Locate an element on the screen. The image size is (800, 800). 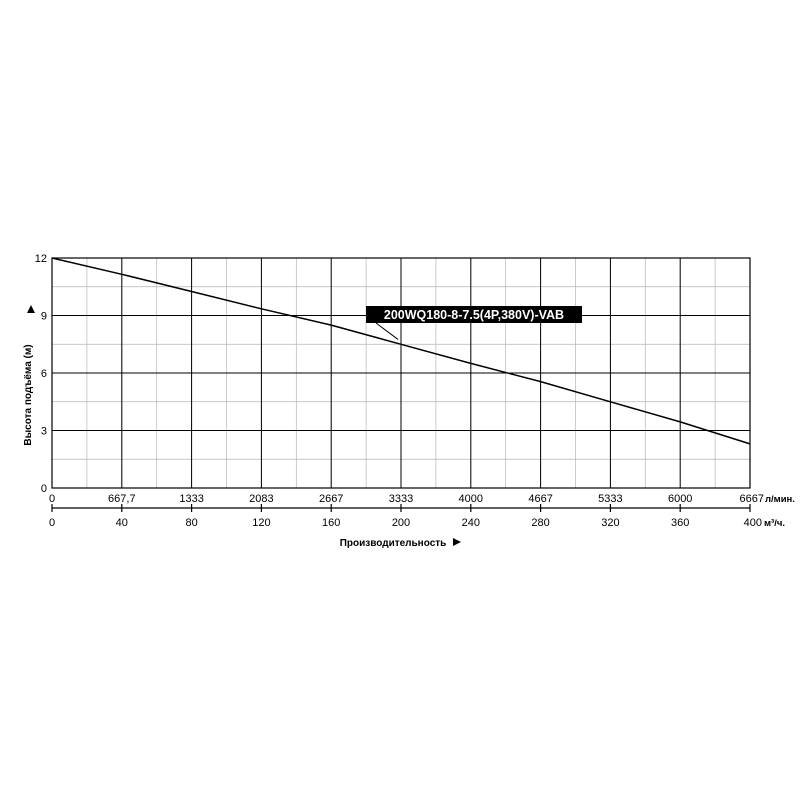
series-leader-line is located at coordinates (387, 331).